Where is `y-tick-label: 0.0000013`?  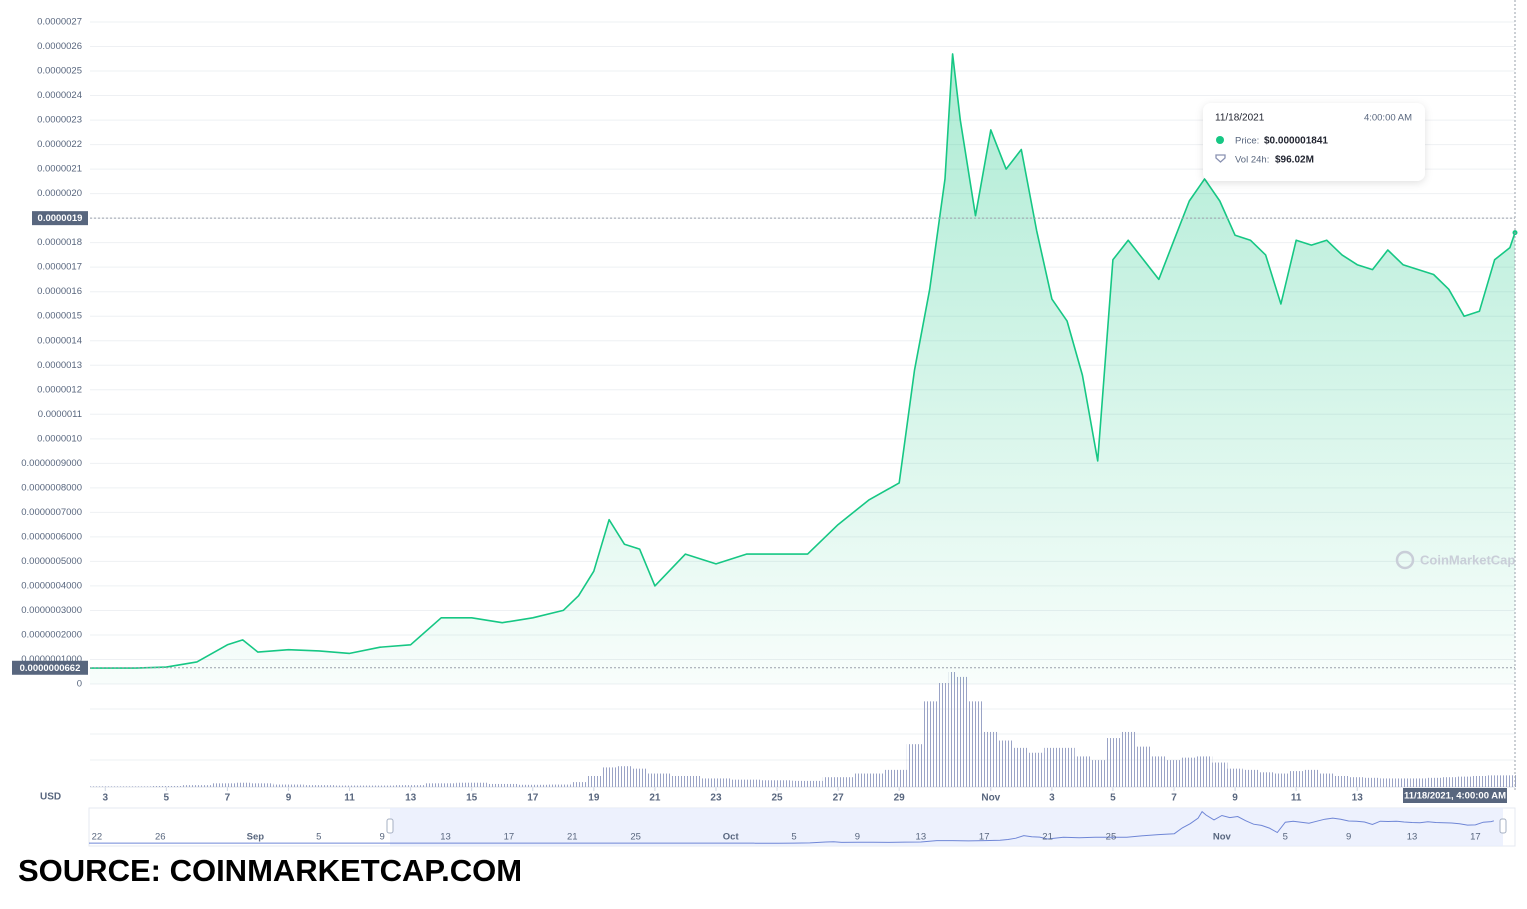 y-tick-label: 0.0000013 is located at coordinates (59, 365).